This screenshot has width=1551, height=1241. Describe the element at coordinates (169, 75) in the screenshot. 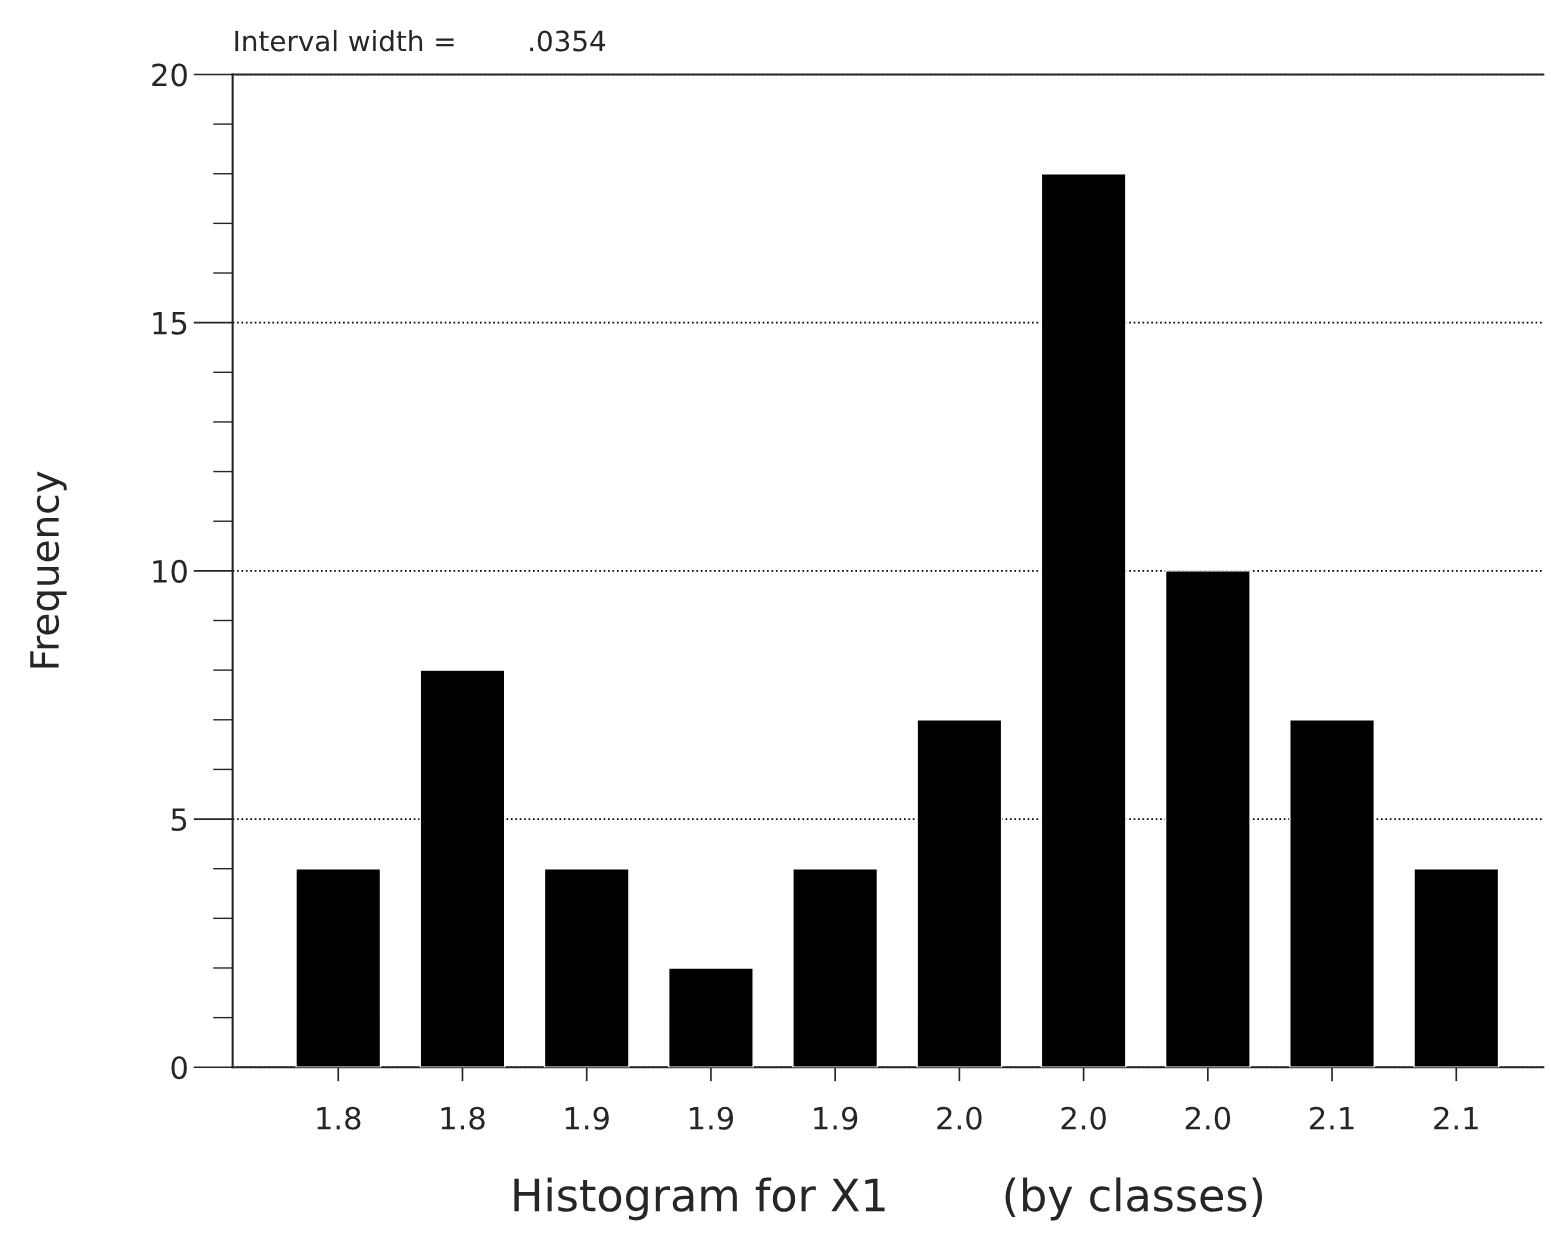

I see `y-tick-label: 20` at that location.